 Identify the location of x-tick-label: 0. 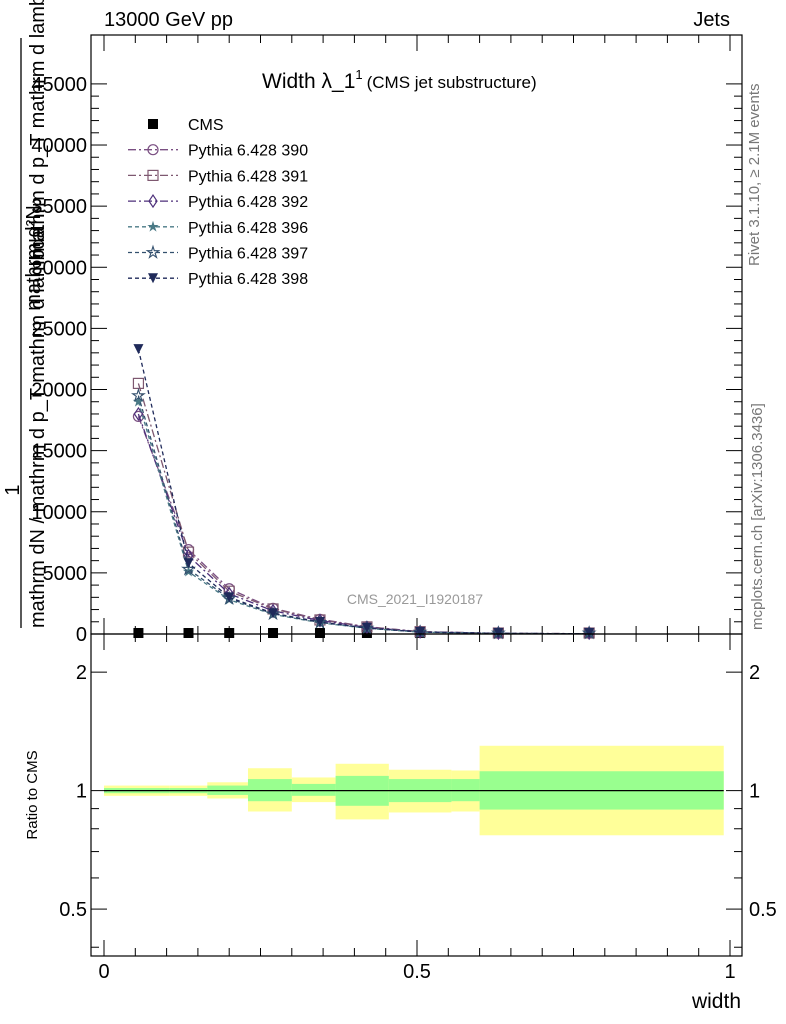
(103, 972).